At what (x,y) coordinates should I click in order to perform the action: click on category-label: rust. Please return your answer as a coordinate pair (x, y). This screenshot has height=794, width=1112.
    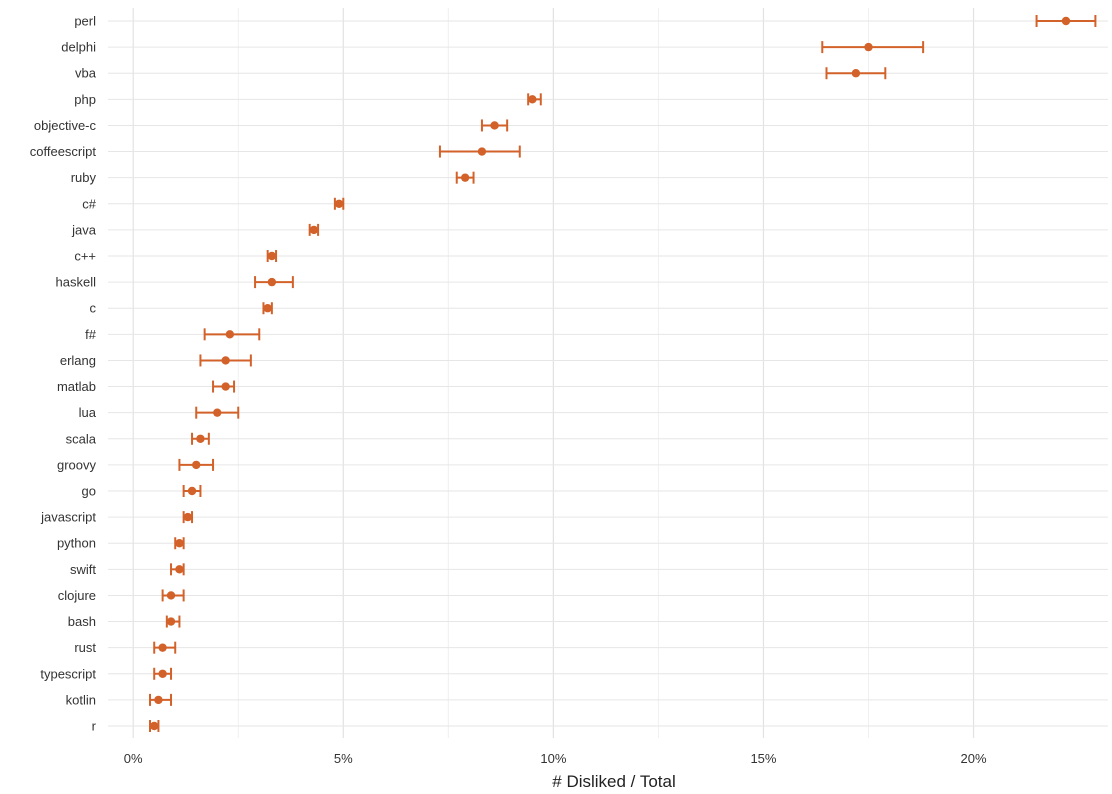
    Looking at the image, I should click on (85, 647).